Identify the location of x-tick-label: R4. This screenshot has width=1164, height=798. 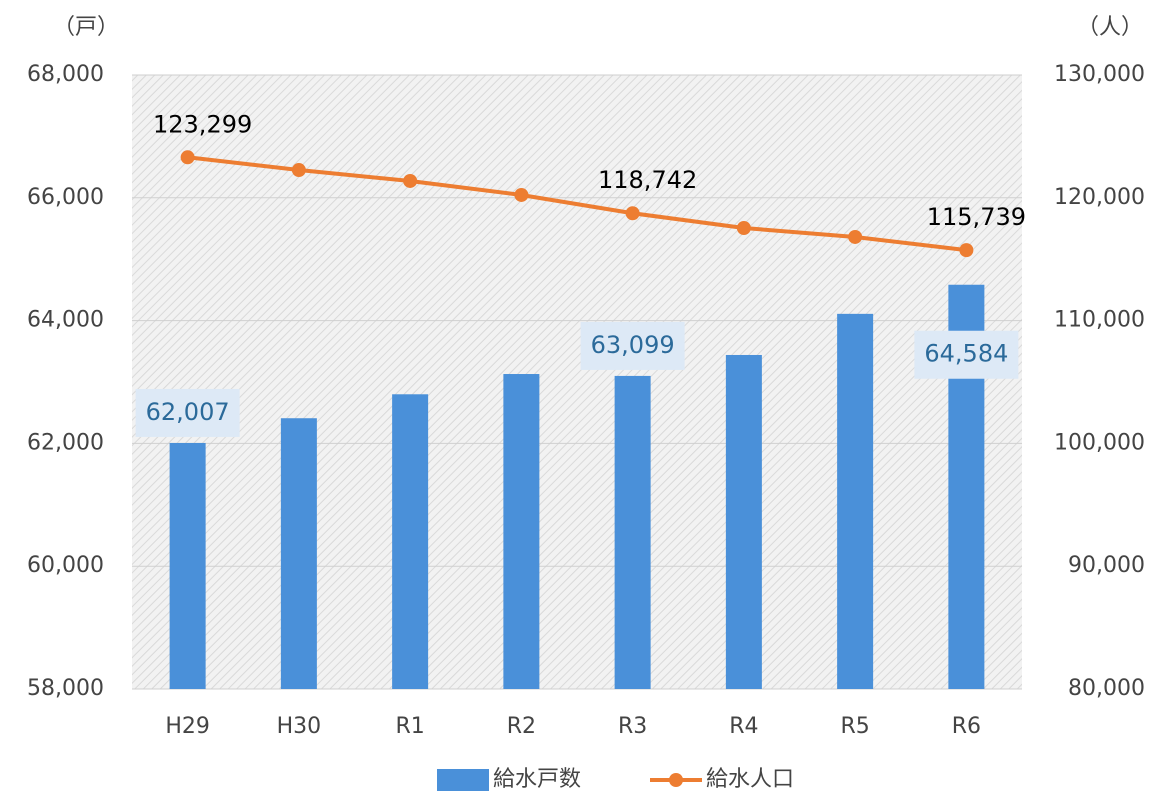
(743, 726).